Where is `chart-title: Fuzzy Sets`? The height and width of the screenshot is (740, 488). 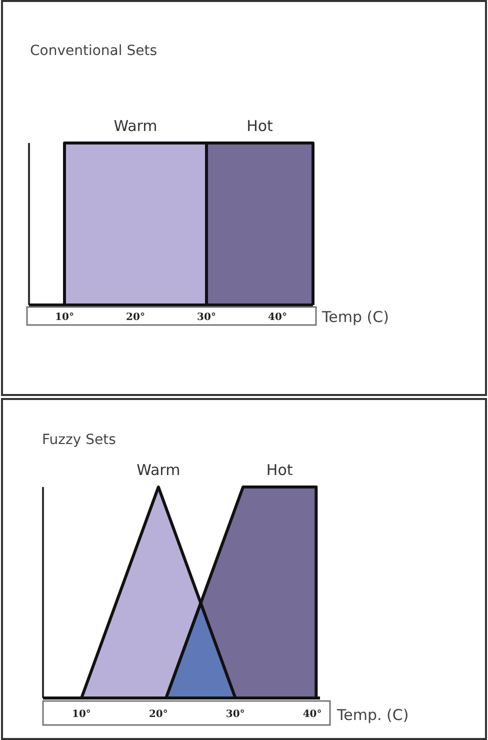 chart-title: Fuzzy Sets is located at coordinates (79, 440).